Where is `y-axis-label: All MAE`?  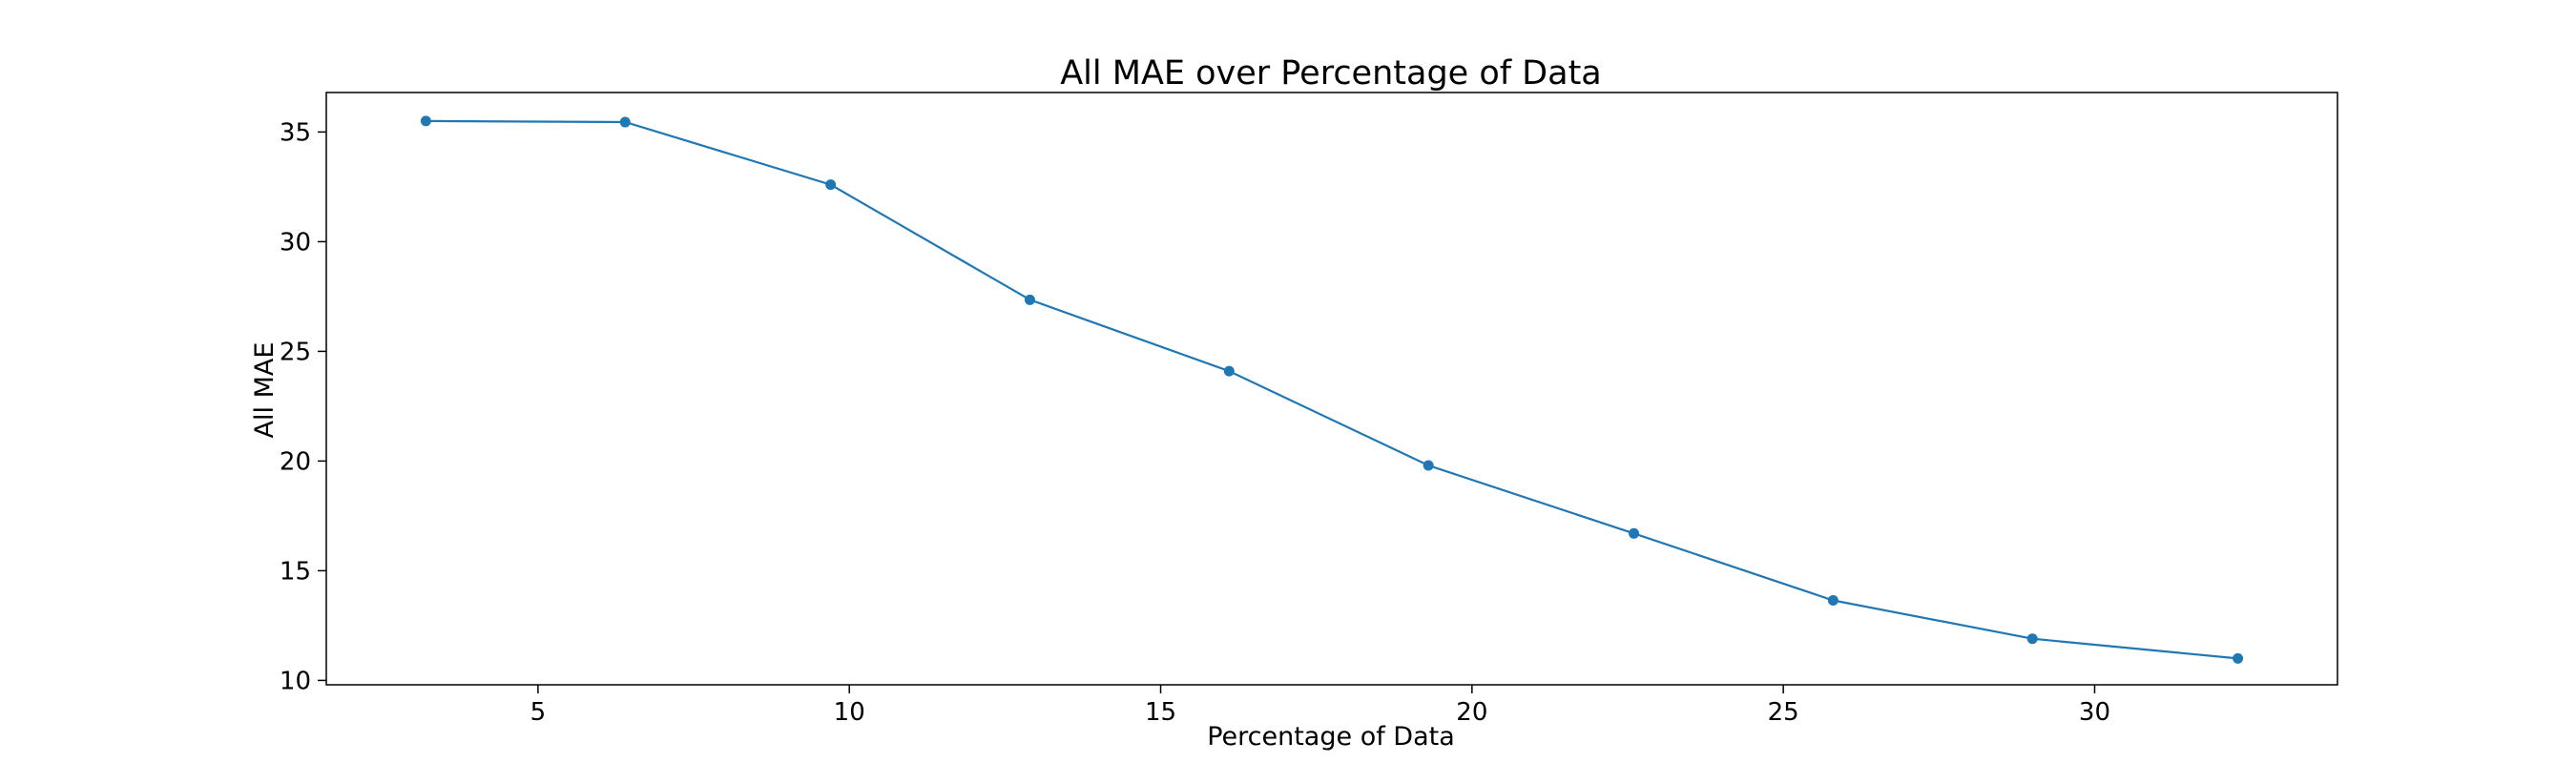 y-axis-label: All MAE is located at coordinates (265, 390).